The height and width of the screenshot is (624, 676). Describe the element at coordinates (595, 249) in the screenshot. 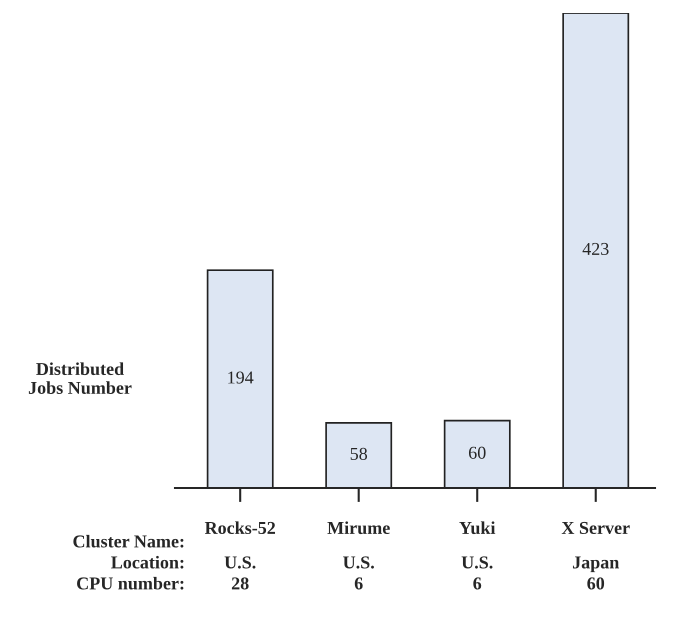

I see `data-label: 423` at that location.